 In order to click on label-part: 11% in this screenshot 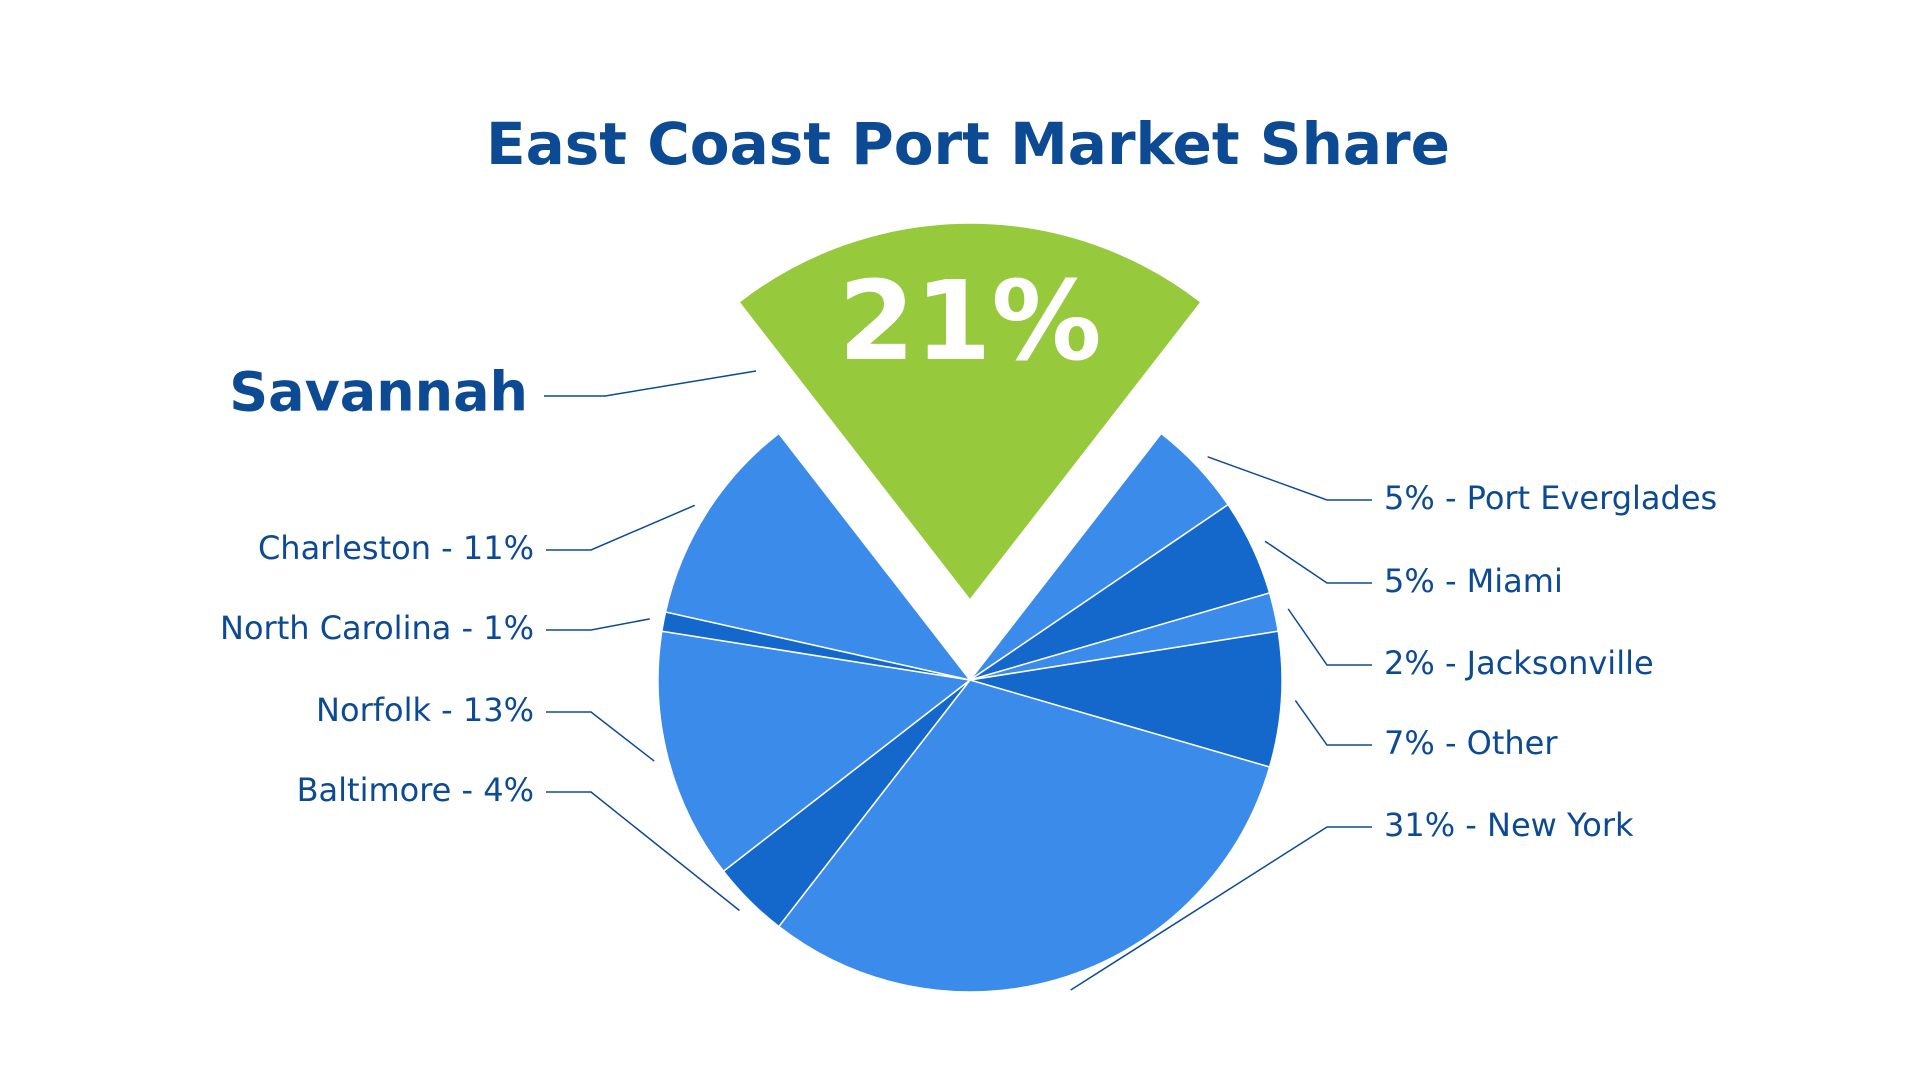, I will do `click(498, 548)`.